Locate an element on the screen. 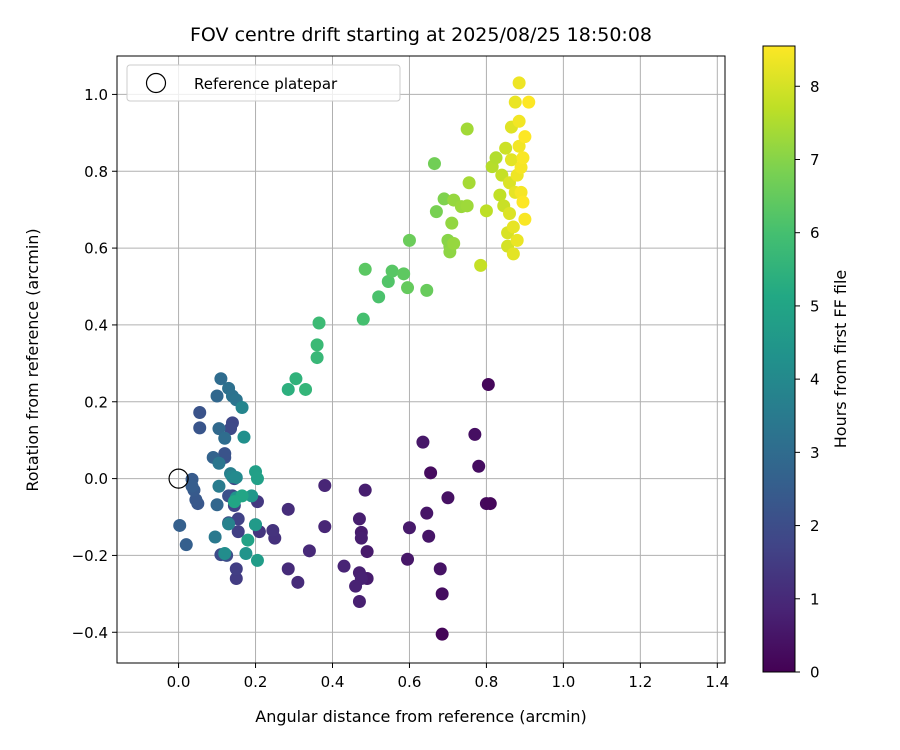 The image size is (900, 750). legend-box is located at coordinates (263, 83).